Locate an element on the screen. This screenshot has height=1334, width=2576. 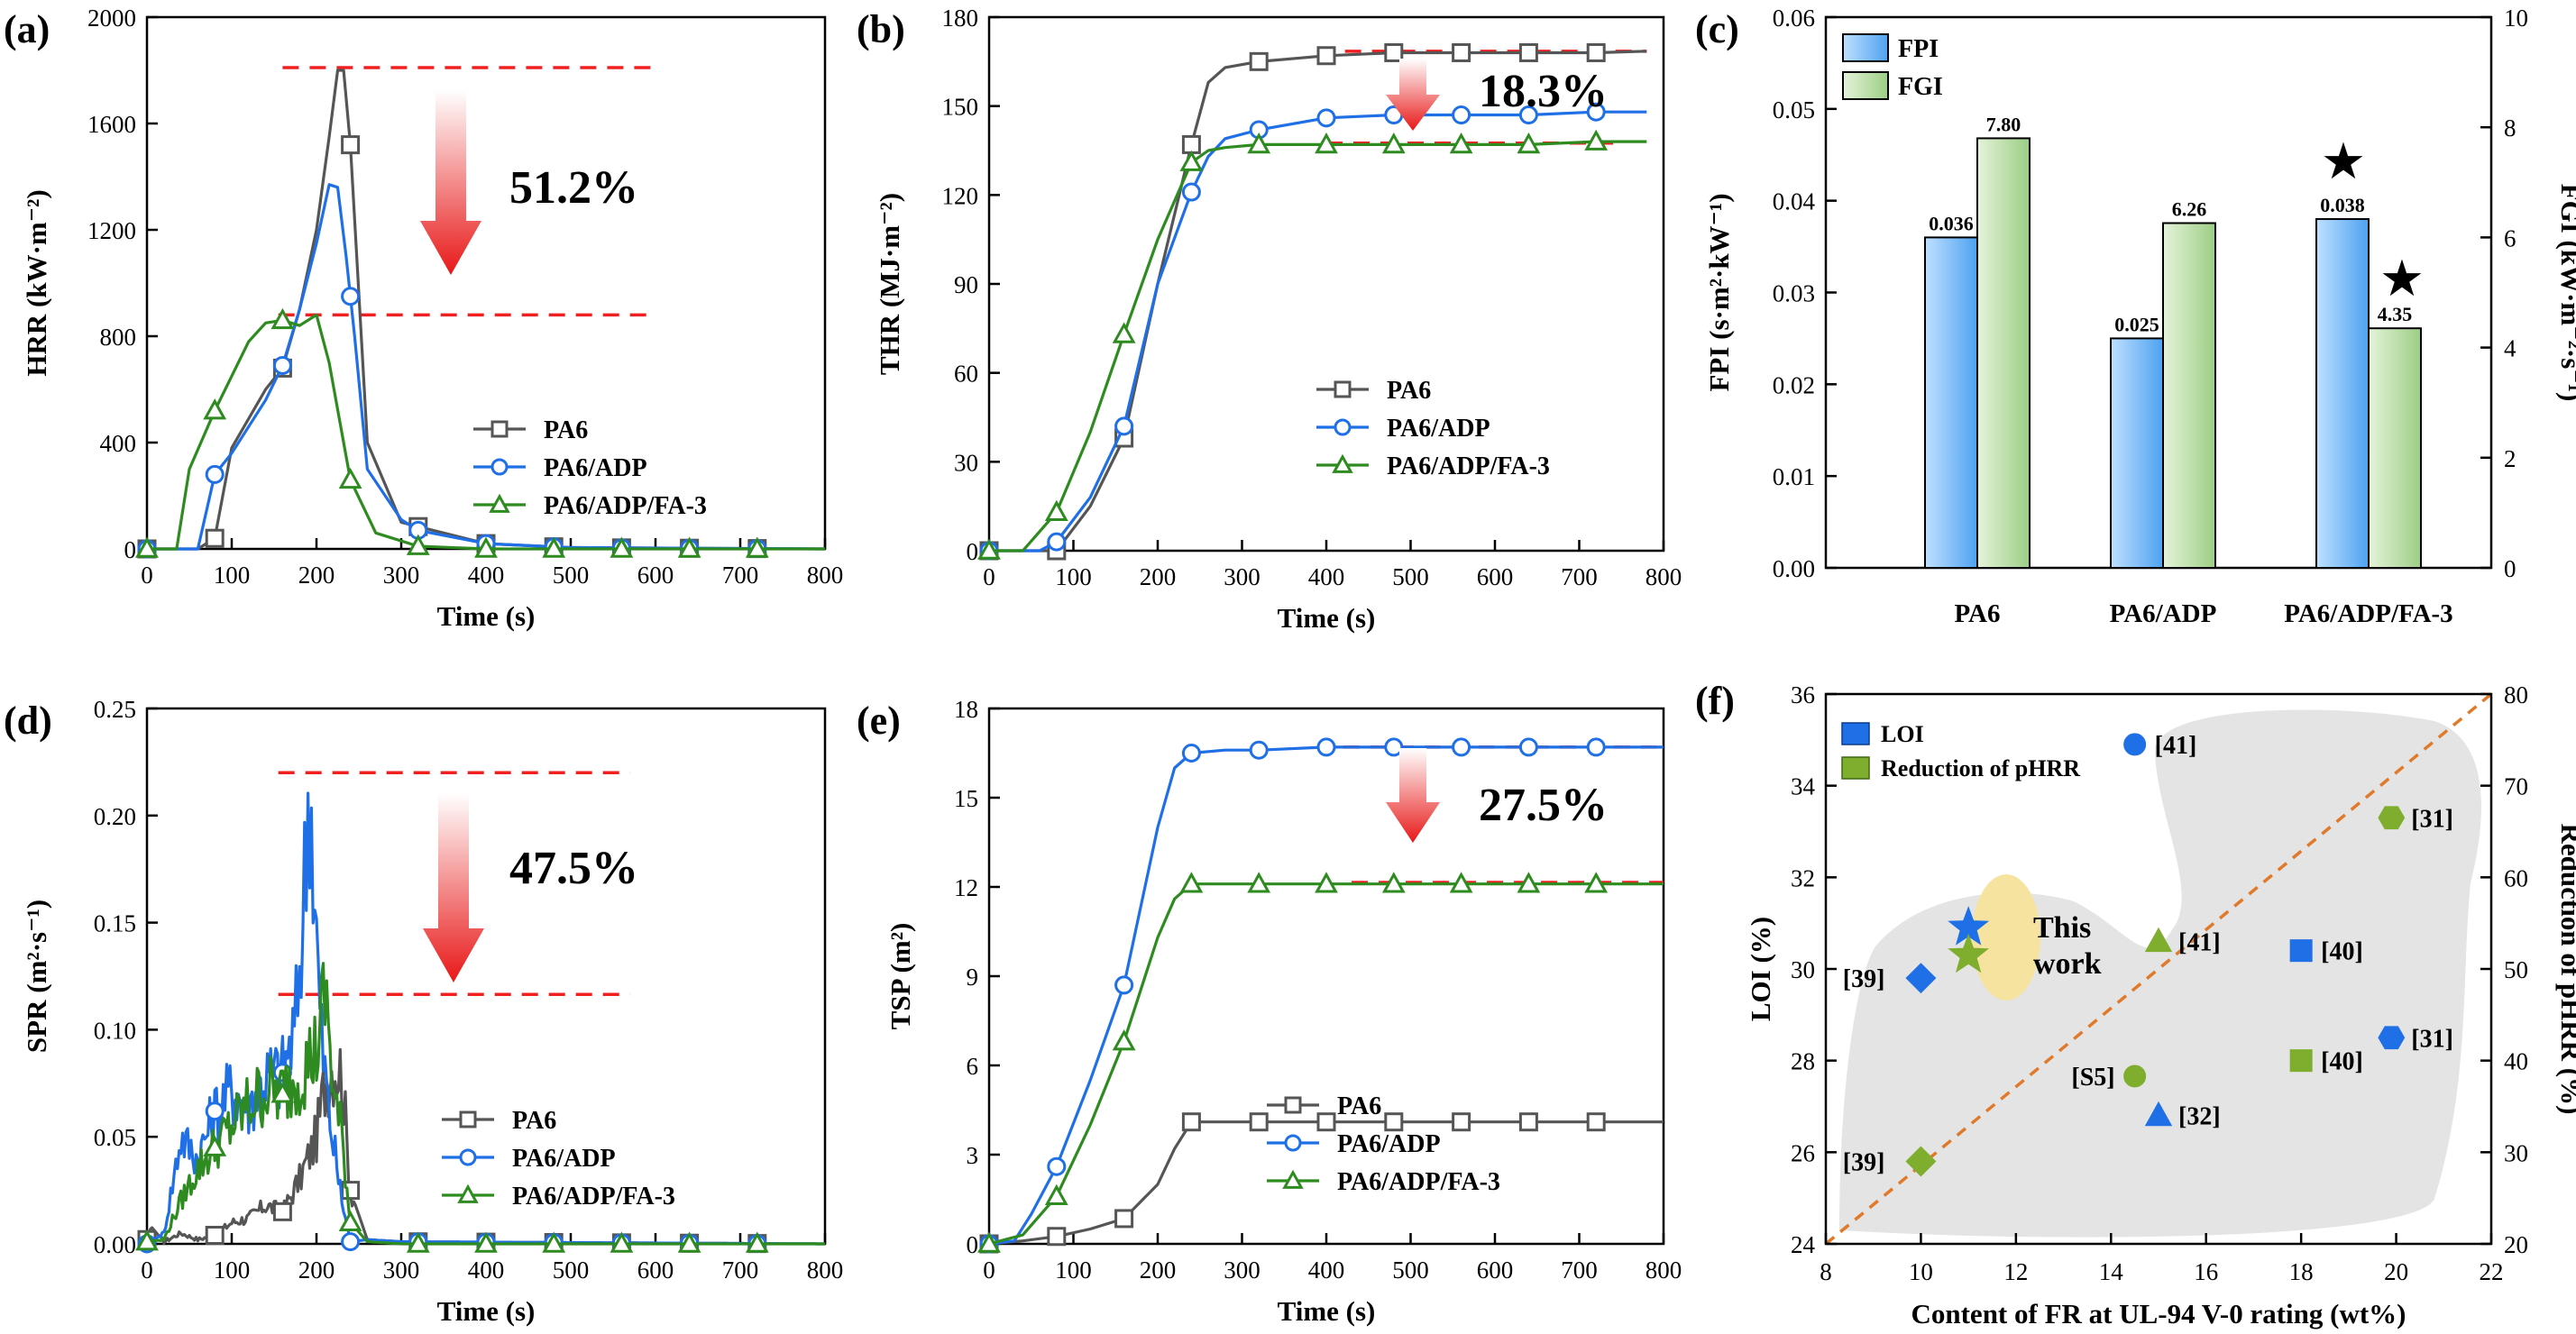
this-work-highlight is located at coordinates (2006, 937).